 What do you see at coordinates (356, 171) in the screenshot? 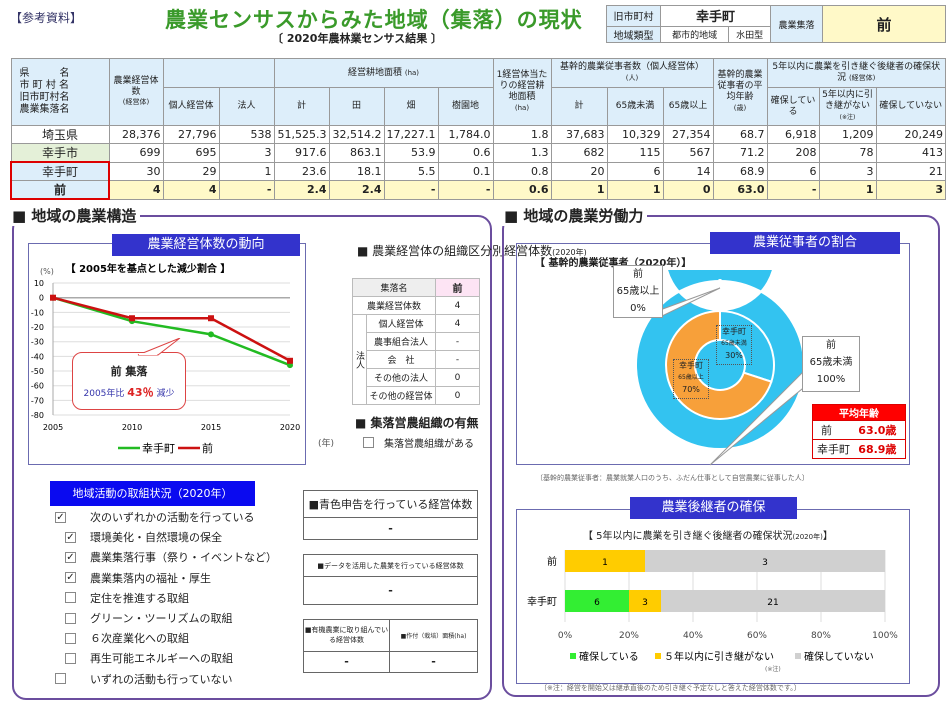
I see `cell: 18.1` at bounding box center [356, 171].